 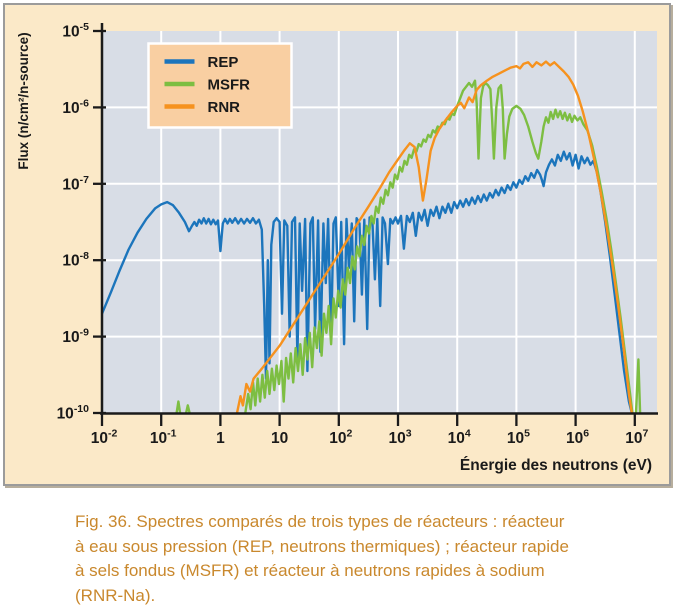 I want to click on legend-label-rnr: RNR, so click(x=224, y=107).